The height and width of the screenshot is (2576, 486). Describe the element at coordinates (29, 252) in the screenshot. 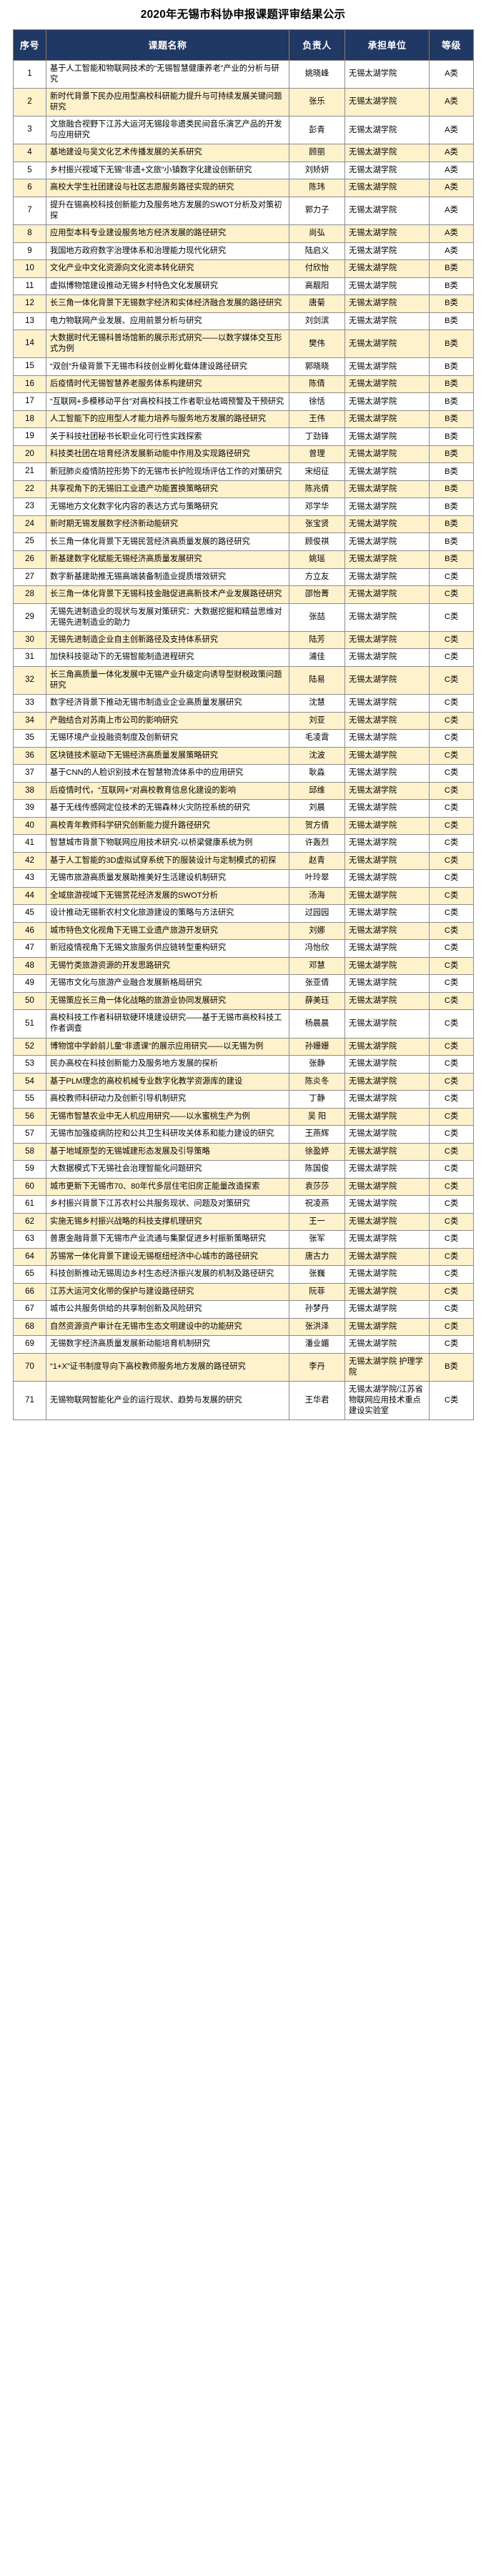

I see `cell-seq: 9` at that location.